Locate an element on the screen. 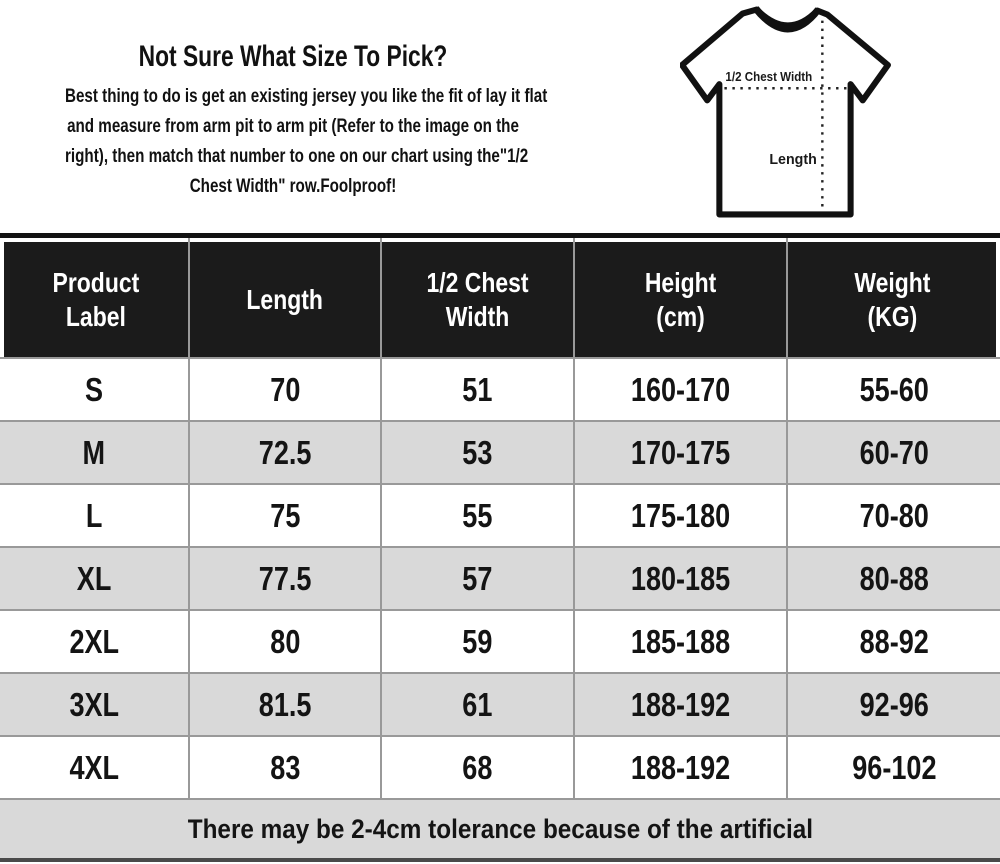 The image size is (1000, 864). header-cell-weight: Weight (KG) is located at coordinates (894, 297).